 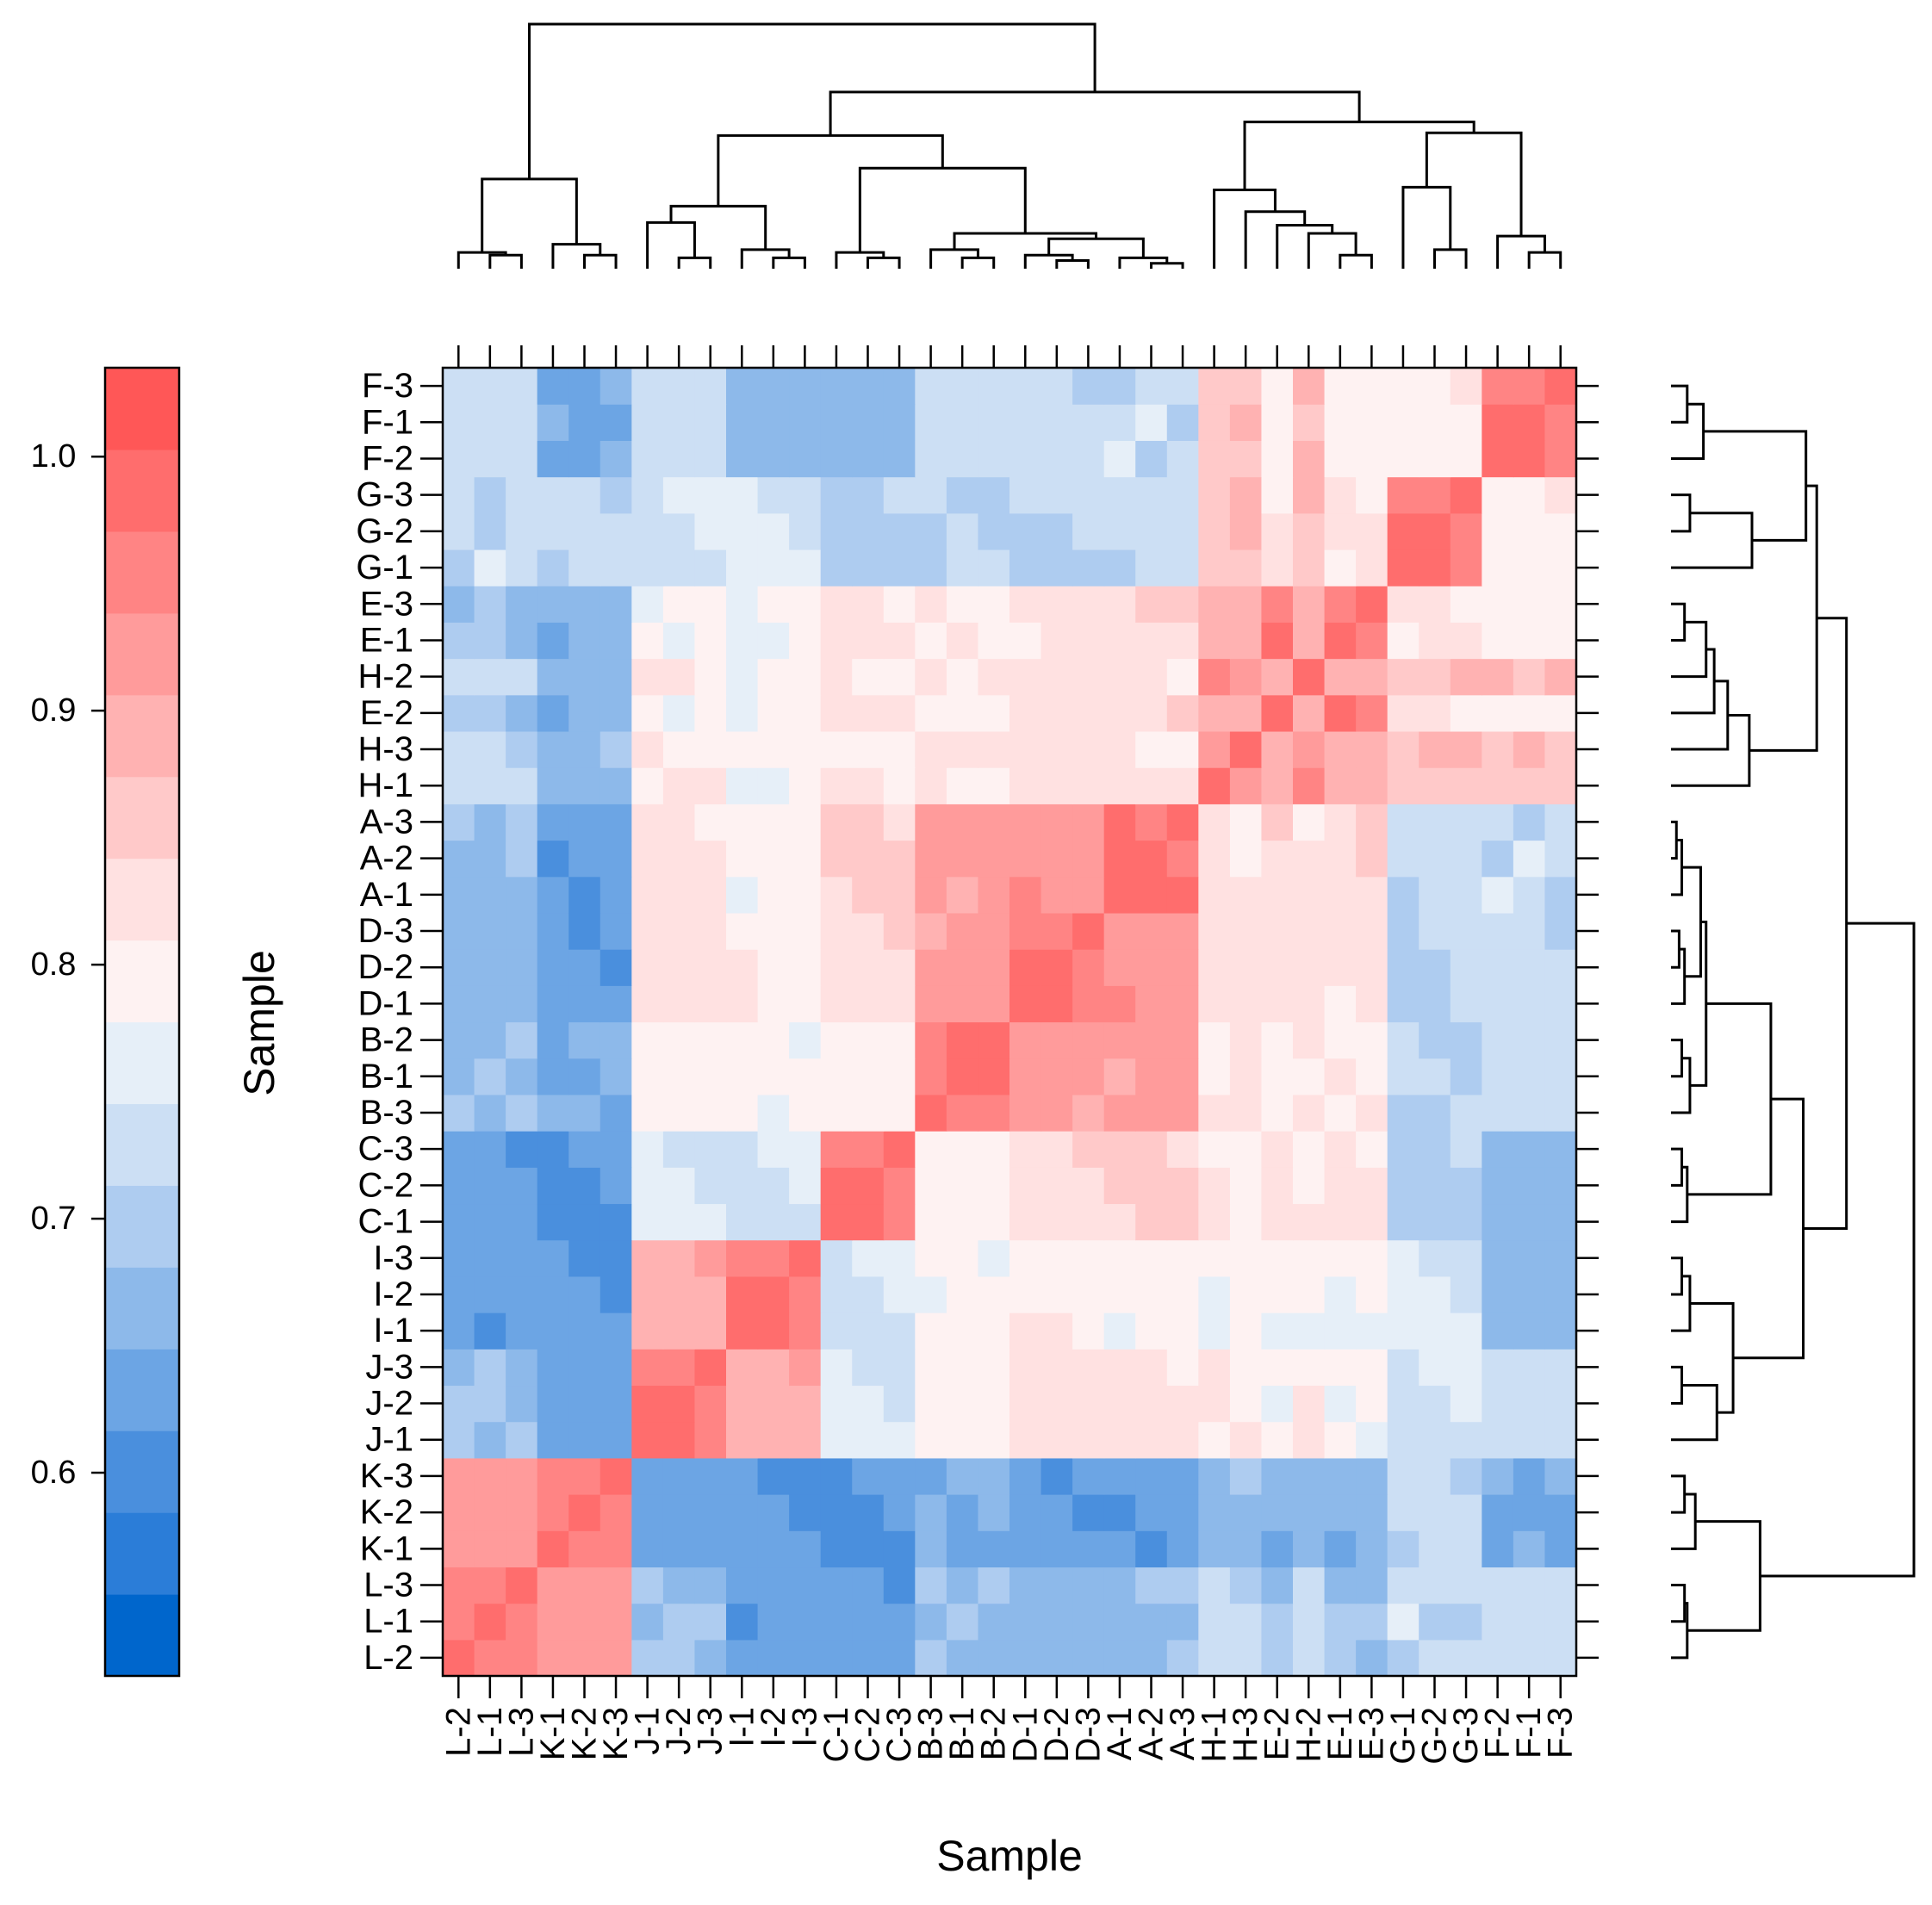 What do you see at coordinates (1308, 1734) in the screenshot?
I see `x-tick-label: H-2` at bounding box center [1308, 1734].